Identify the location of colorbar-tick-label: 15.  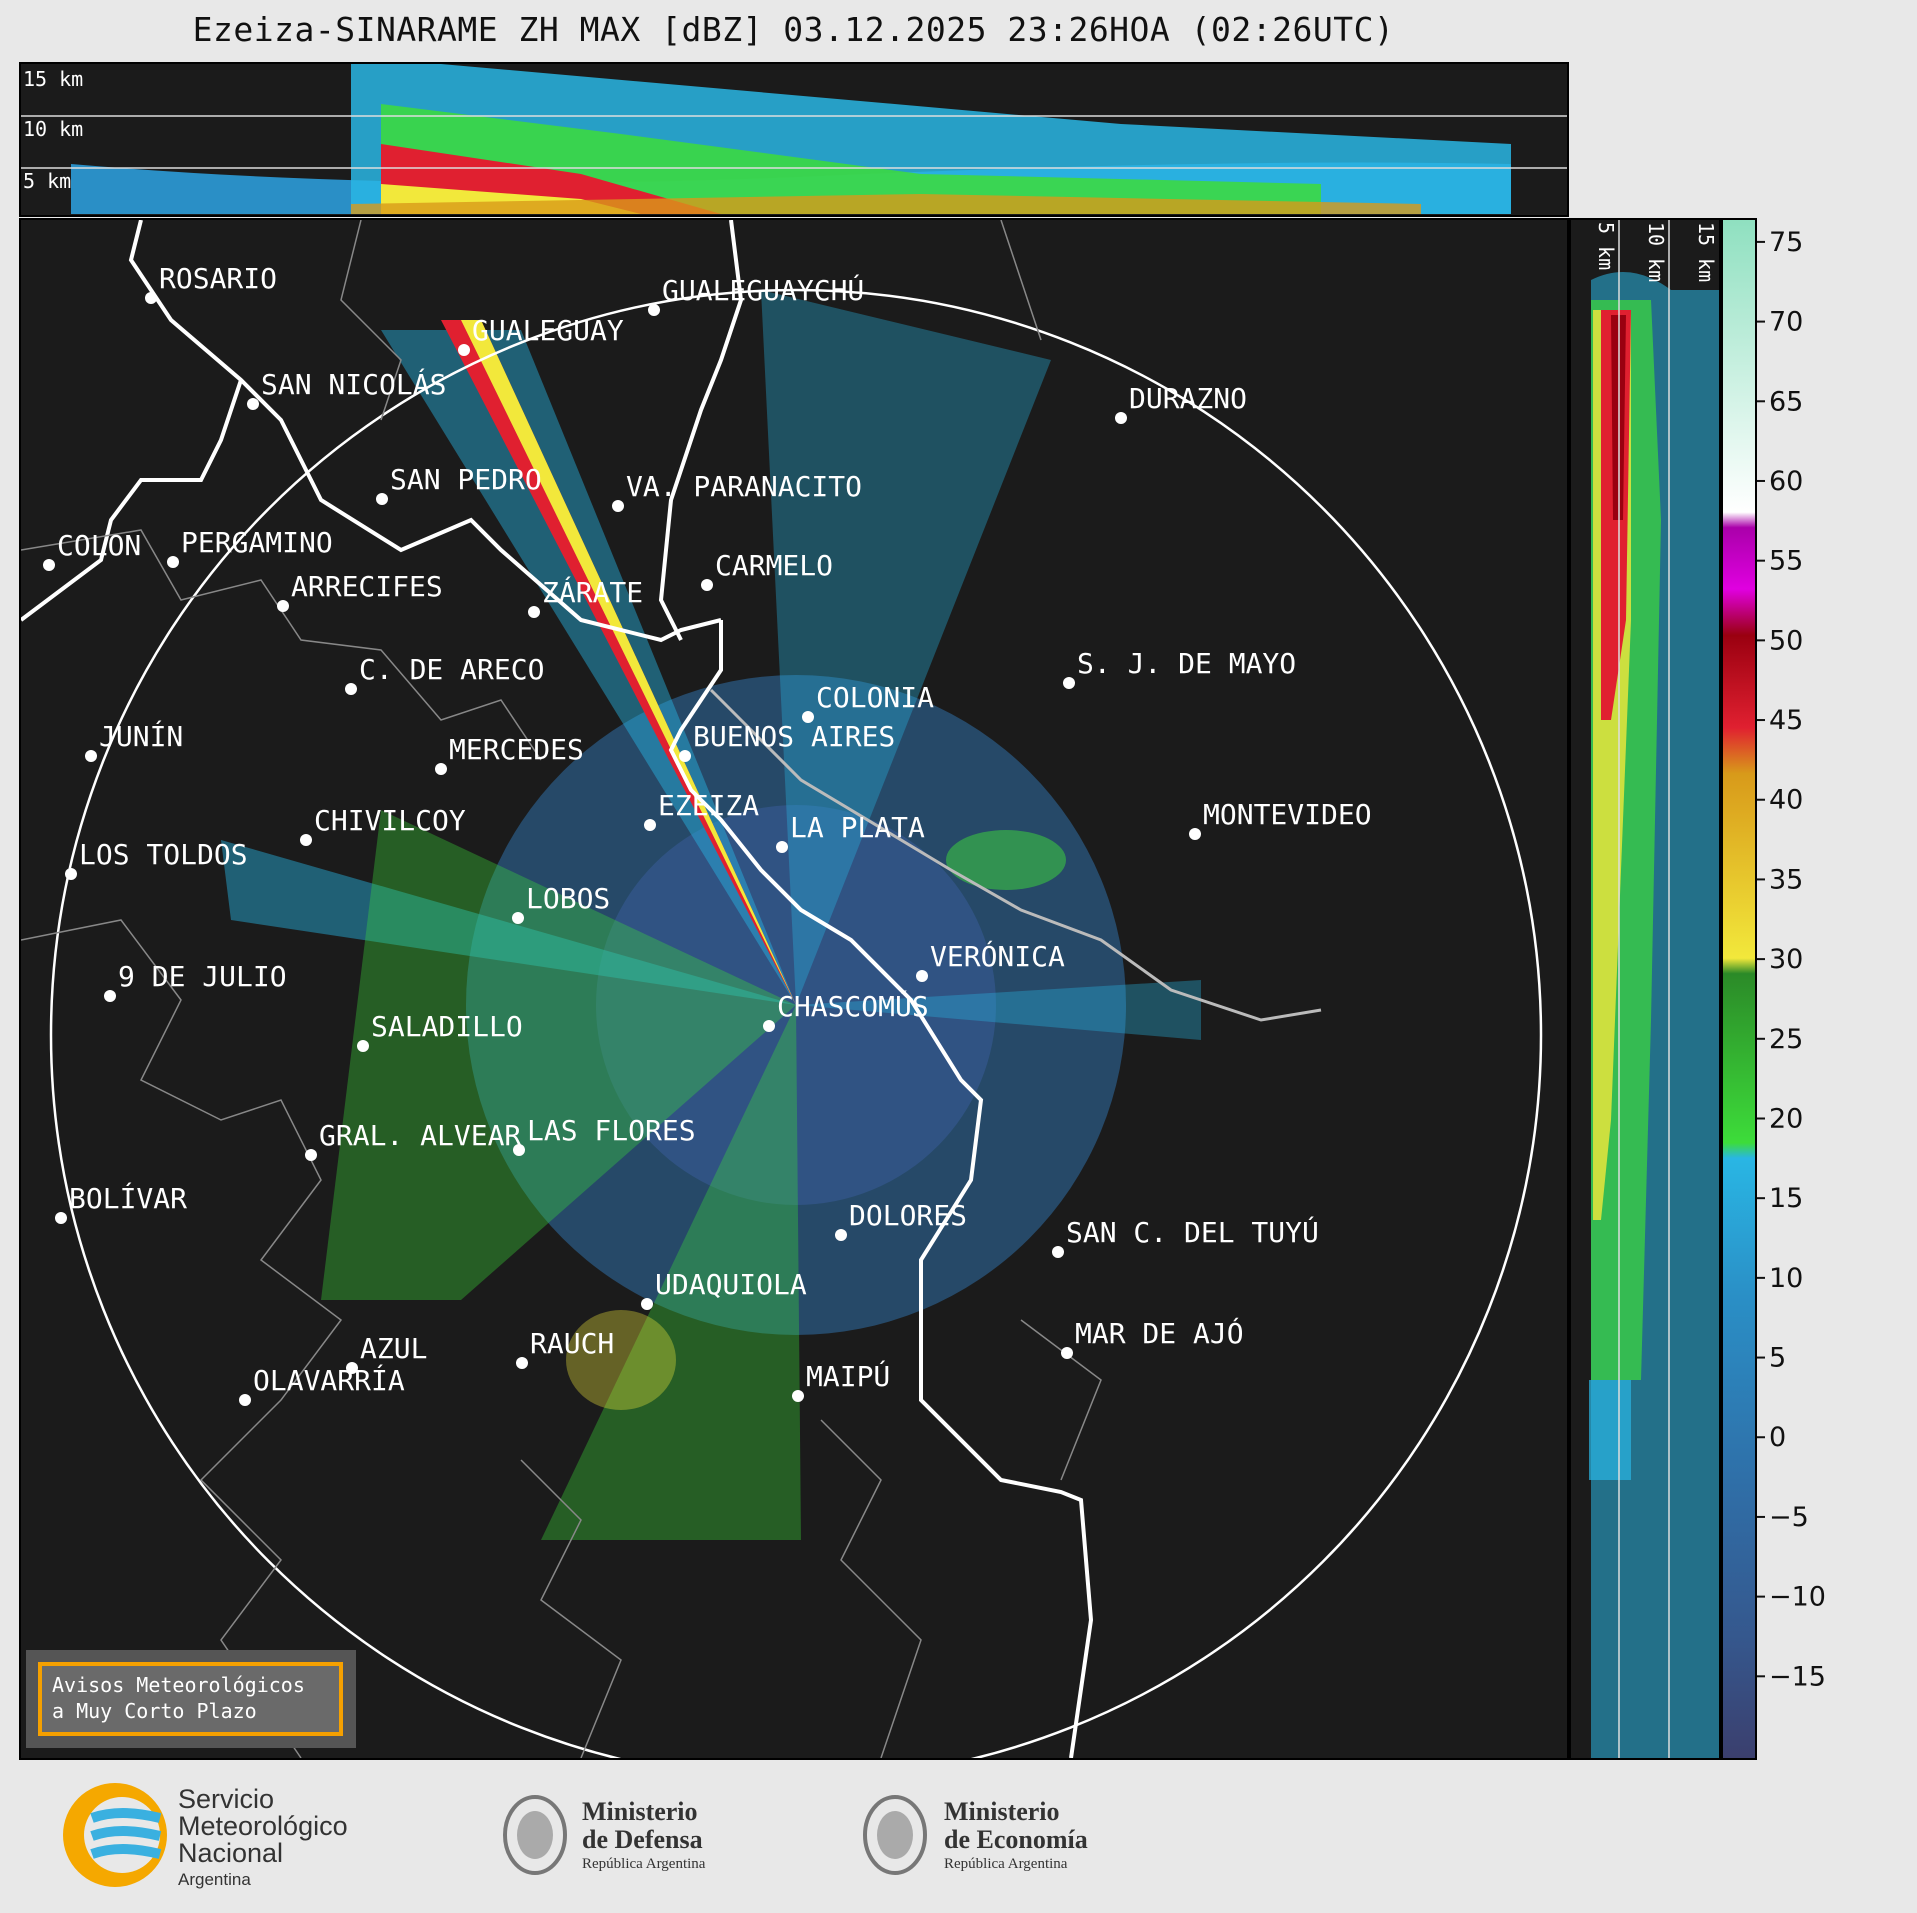
(1786, 1198).